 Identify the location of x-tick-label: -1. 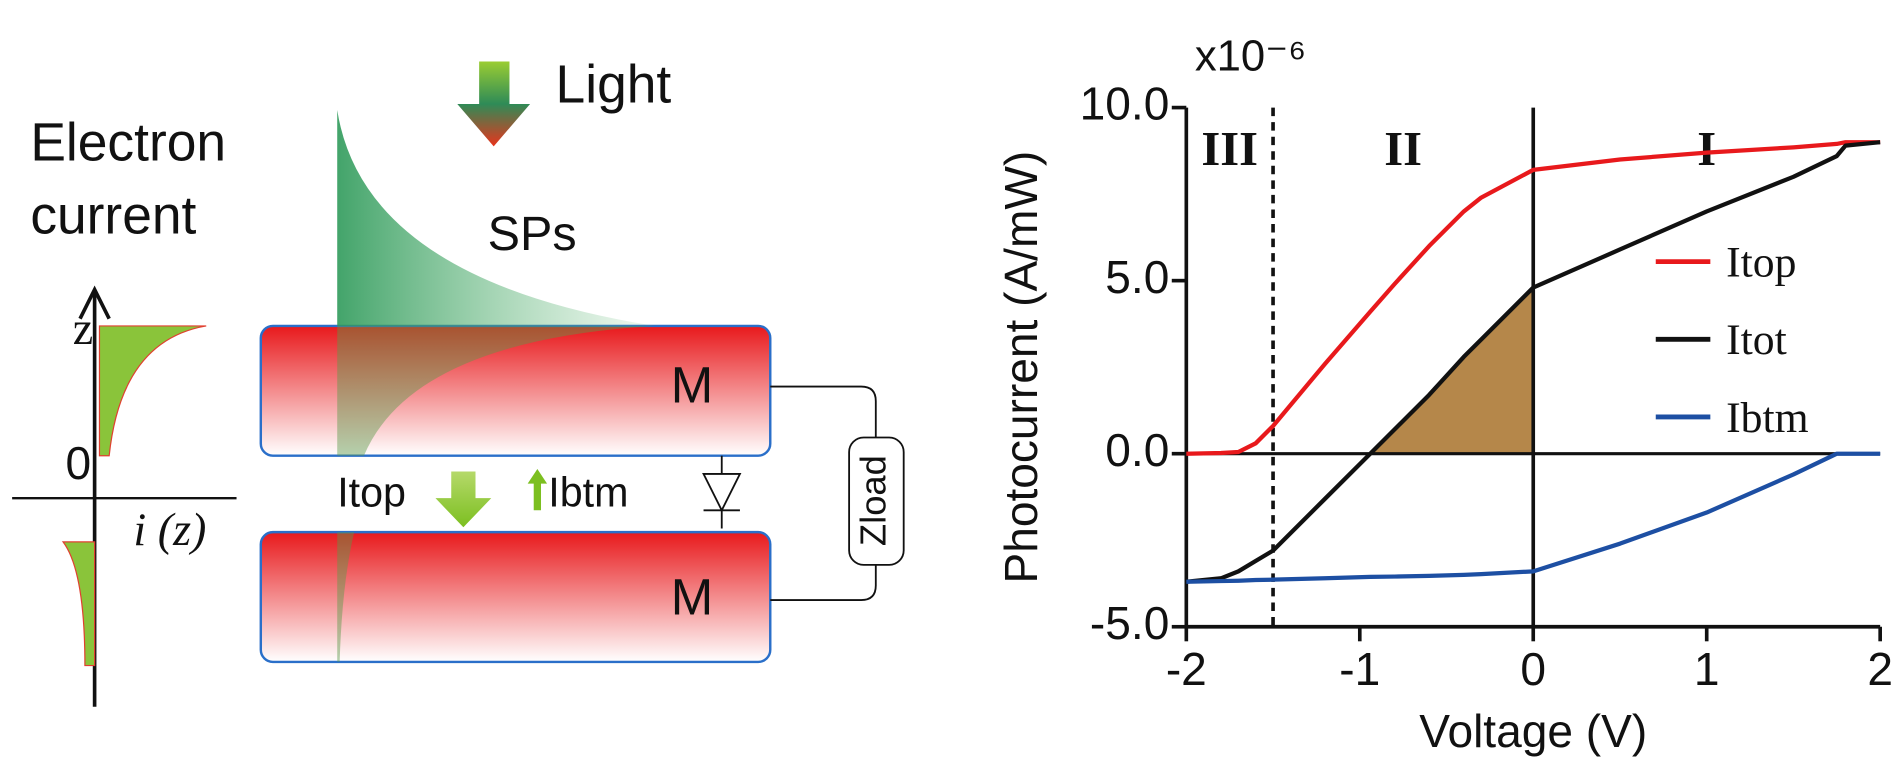
(1359, 669).